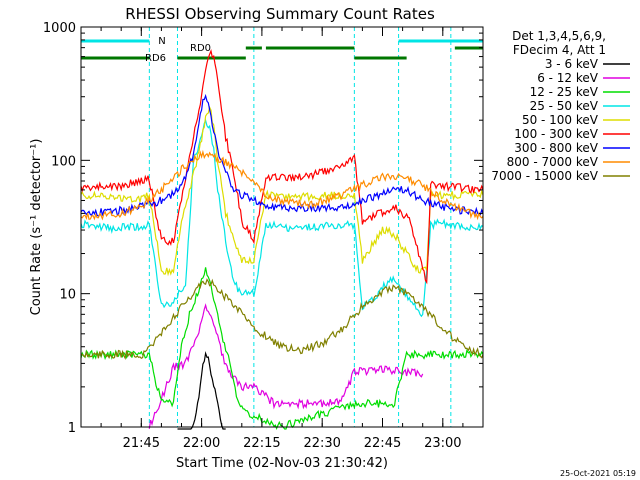  Describe the element at coordinates (382, 443) in the screenshot. I see `x-tick-label: 22:45` at that location.